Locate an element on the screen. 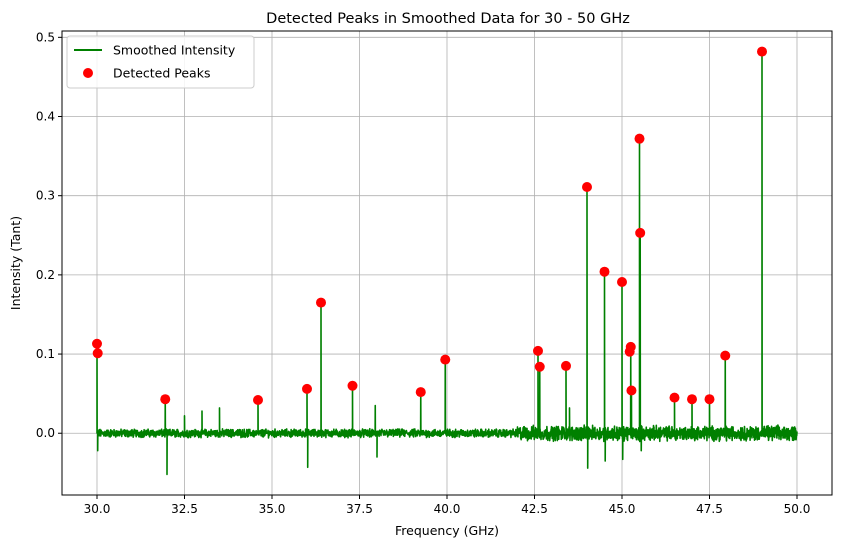  x-tick-label: 50.0 is located at coordinates (797, 509).